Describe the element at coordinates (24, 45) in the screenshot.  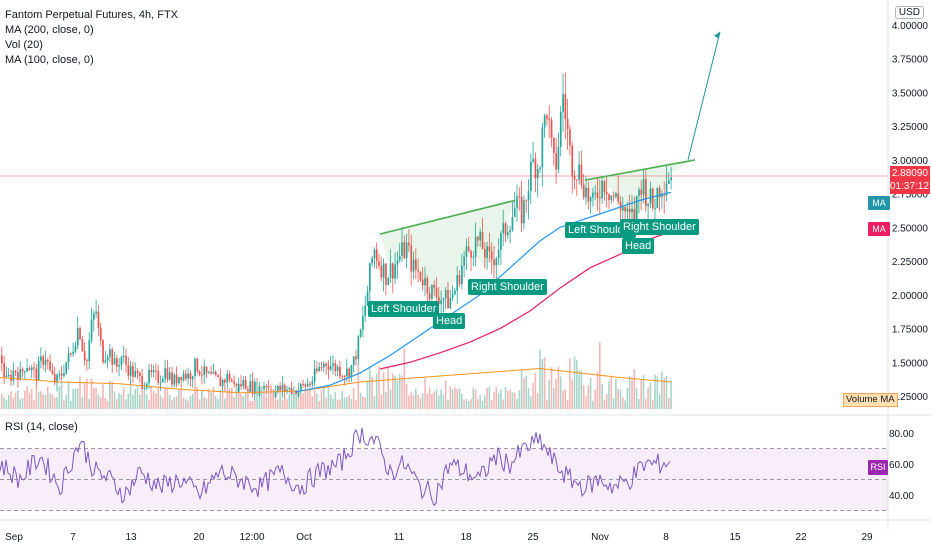
I see `legend-volume: Vol (20)` at that location.